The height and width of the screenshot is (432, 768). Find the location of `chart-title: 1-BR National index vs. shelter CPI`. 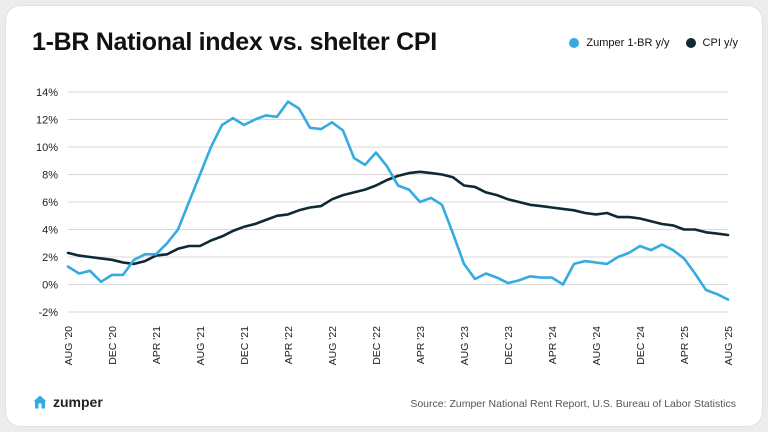

chart-title: 1-BR National index vs. shelter CPI is located at coordinates (234, 42).